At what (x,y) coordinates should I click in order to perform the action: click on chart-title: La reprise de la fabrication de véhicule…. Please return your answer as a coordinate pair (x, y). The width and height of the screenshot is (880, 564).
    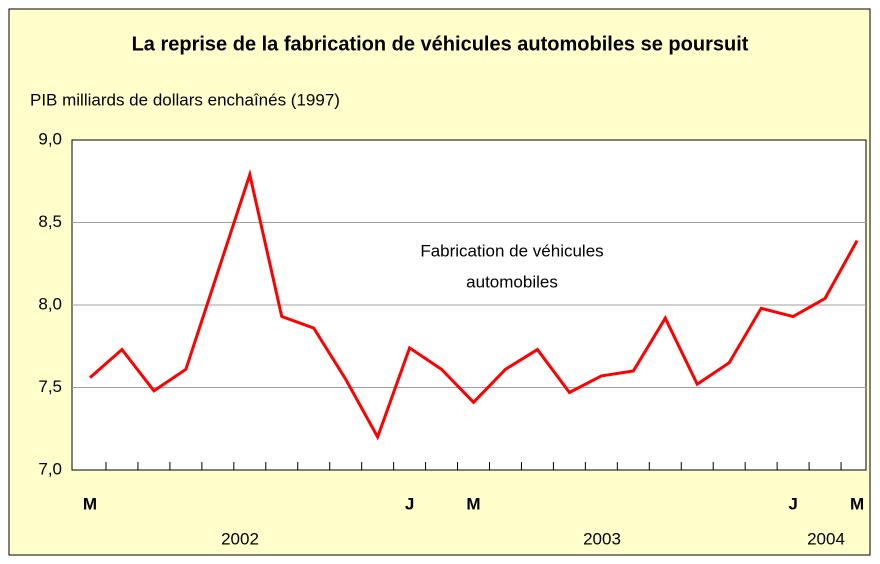
    Looking at the image, I should click on (440, 44).